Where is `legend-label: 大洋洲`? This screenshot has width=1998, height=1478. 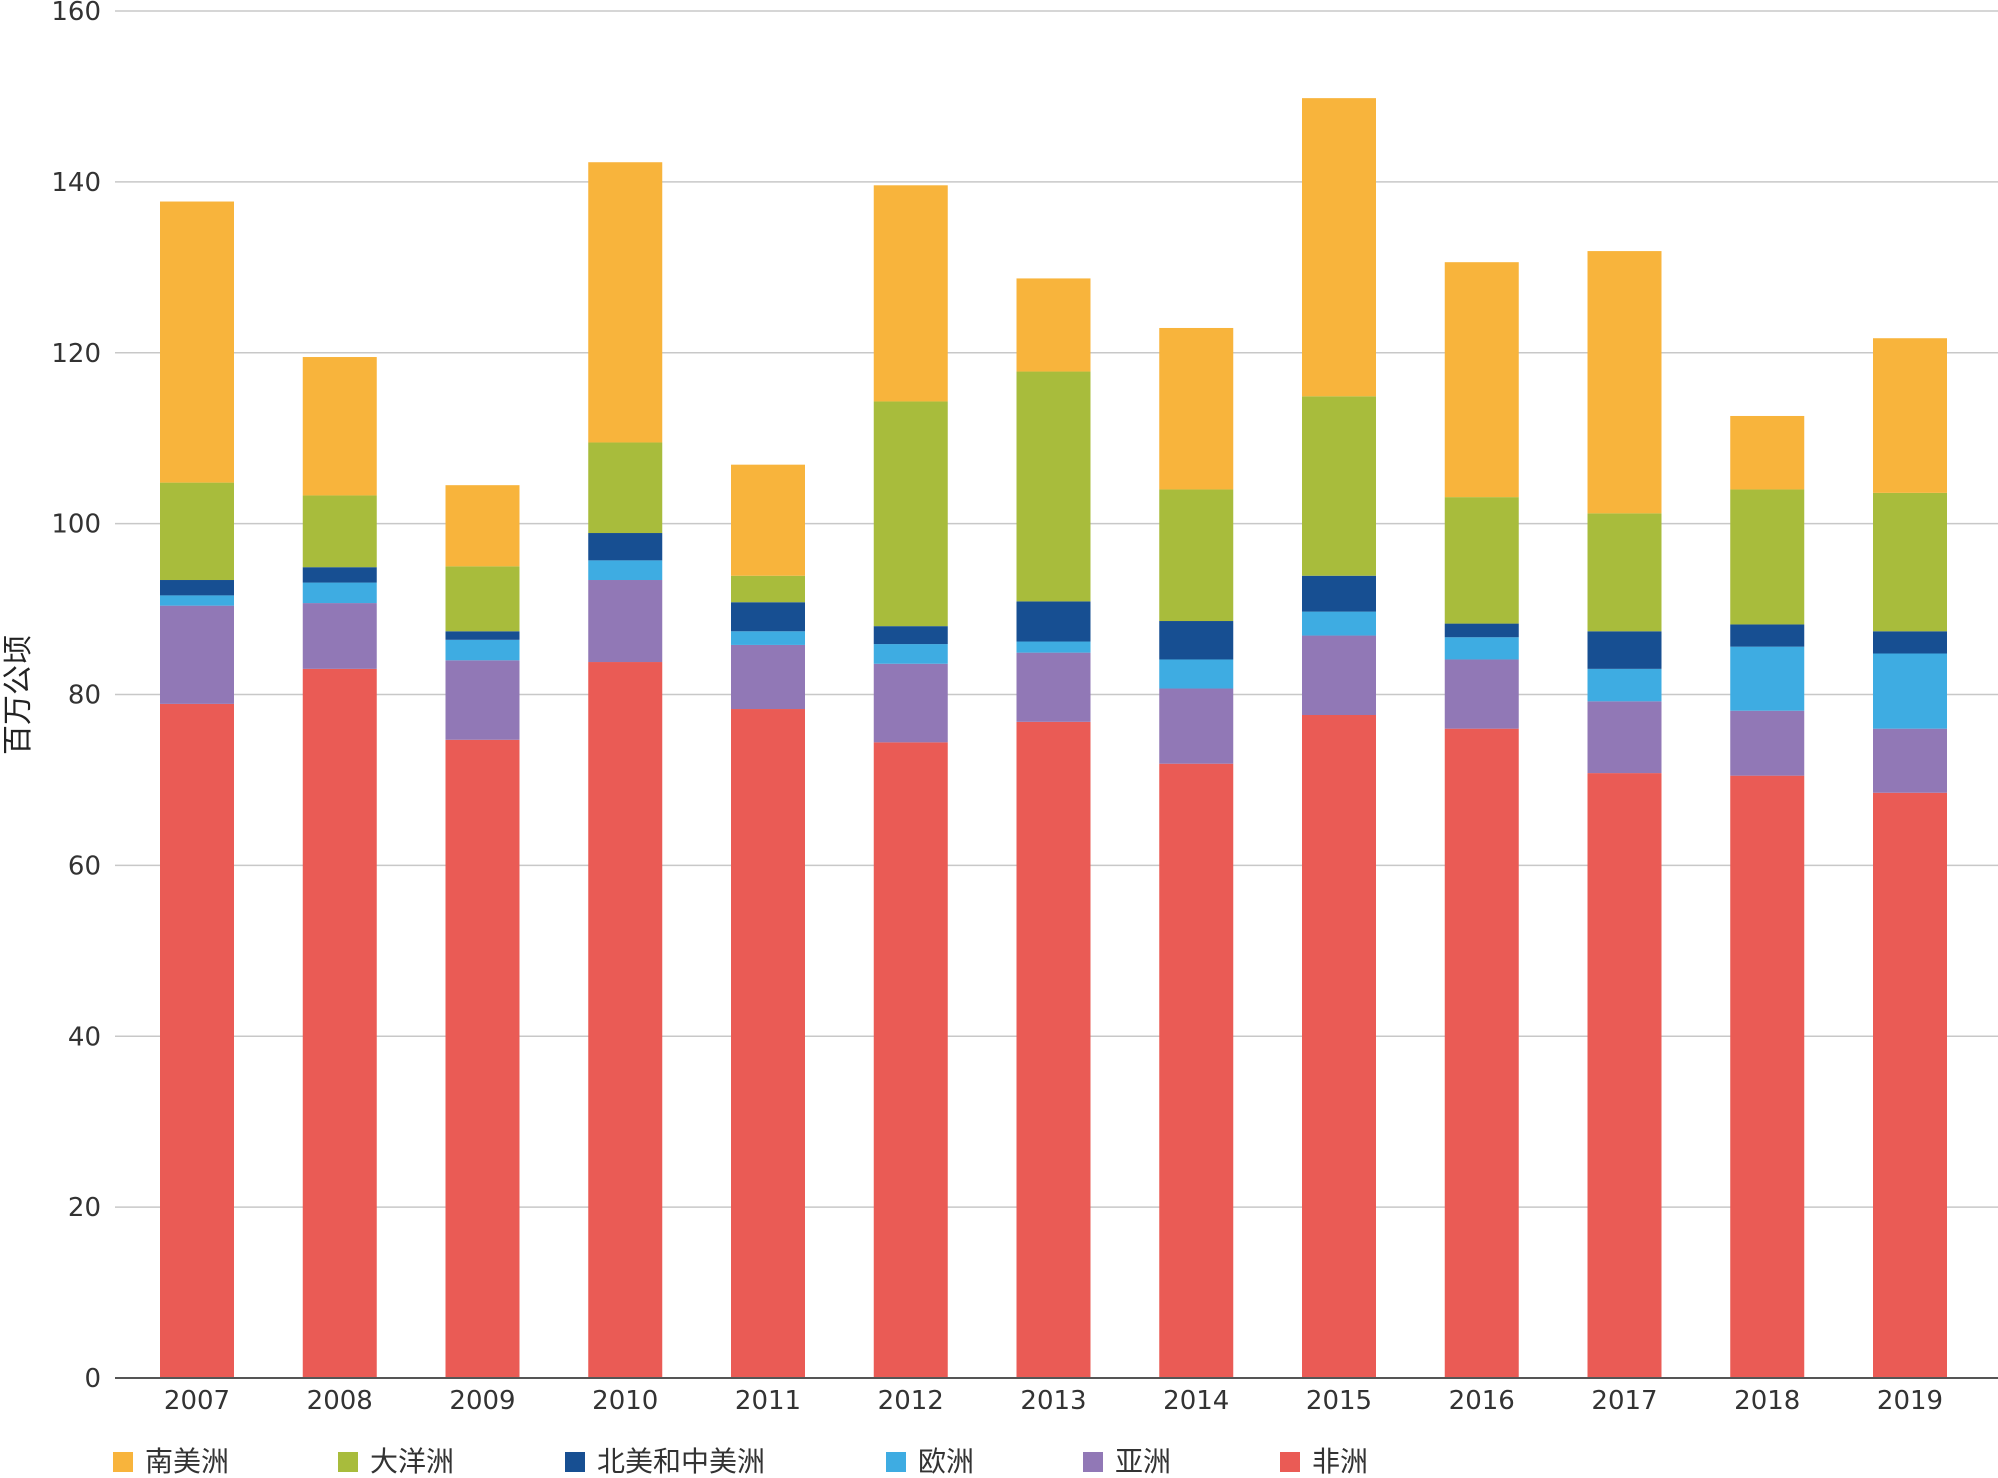 legend-label: 大洋洲 is located at coordinates (412, 1461).